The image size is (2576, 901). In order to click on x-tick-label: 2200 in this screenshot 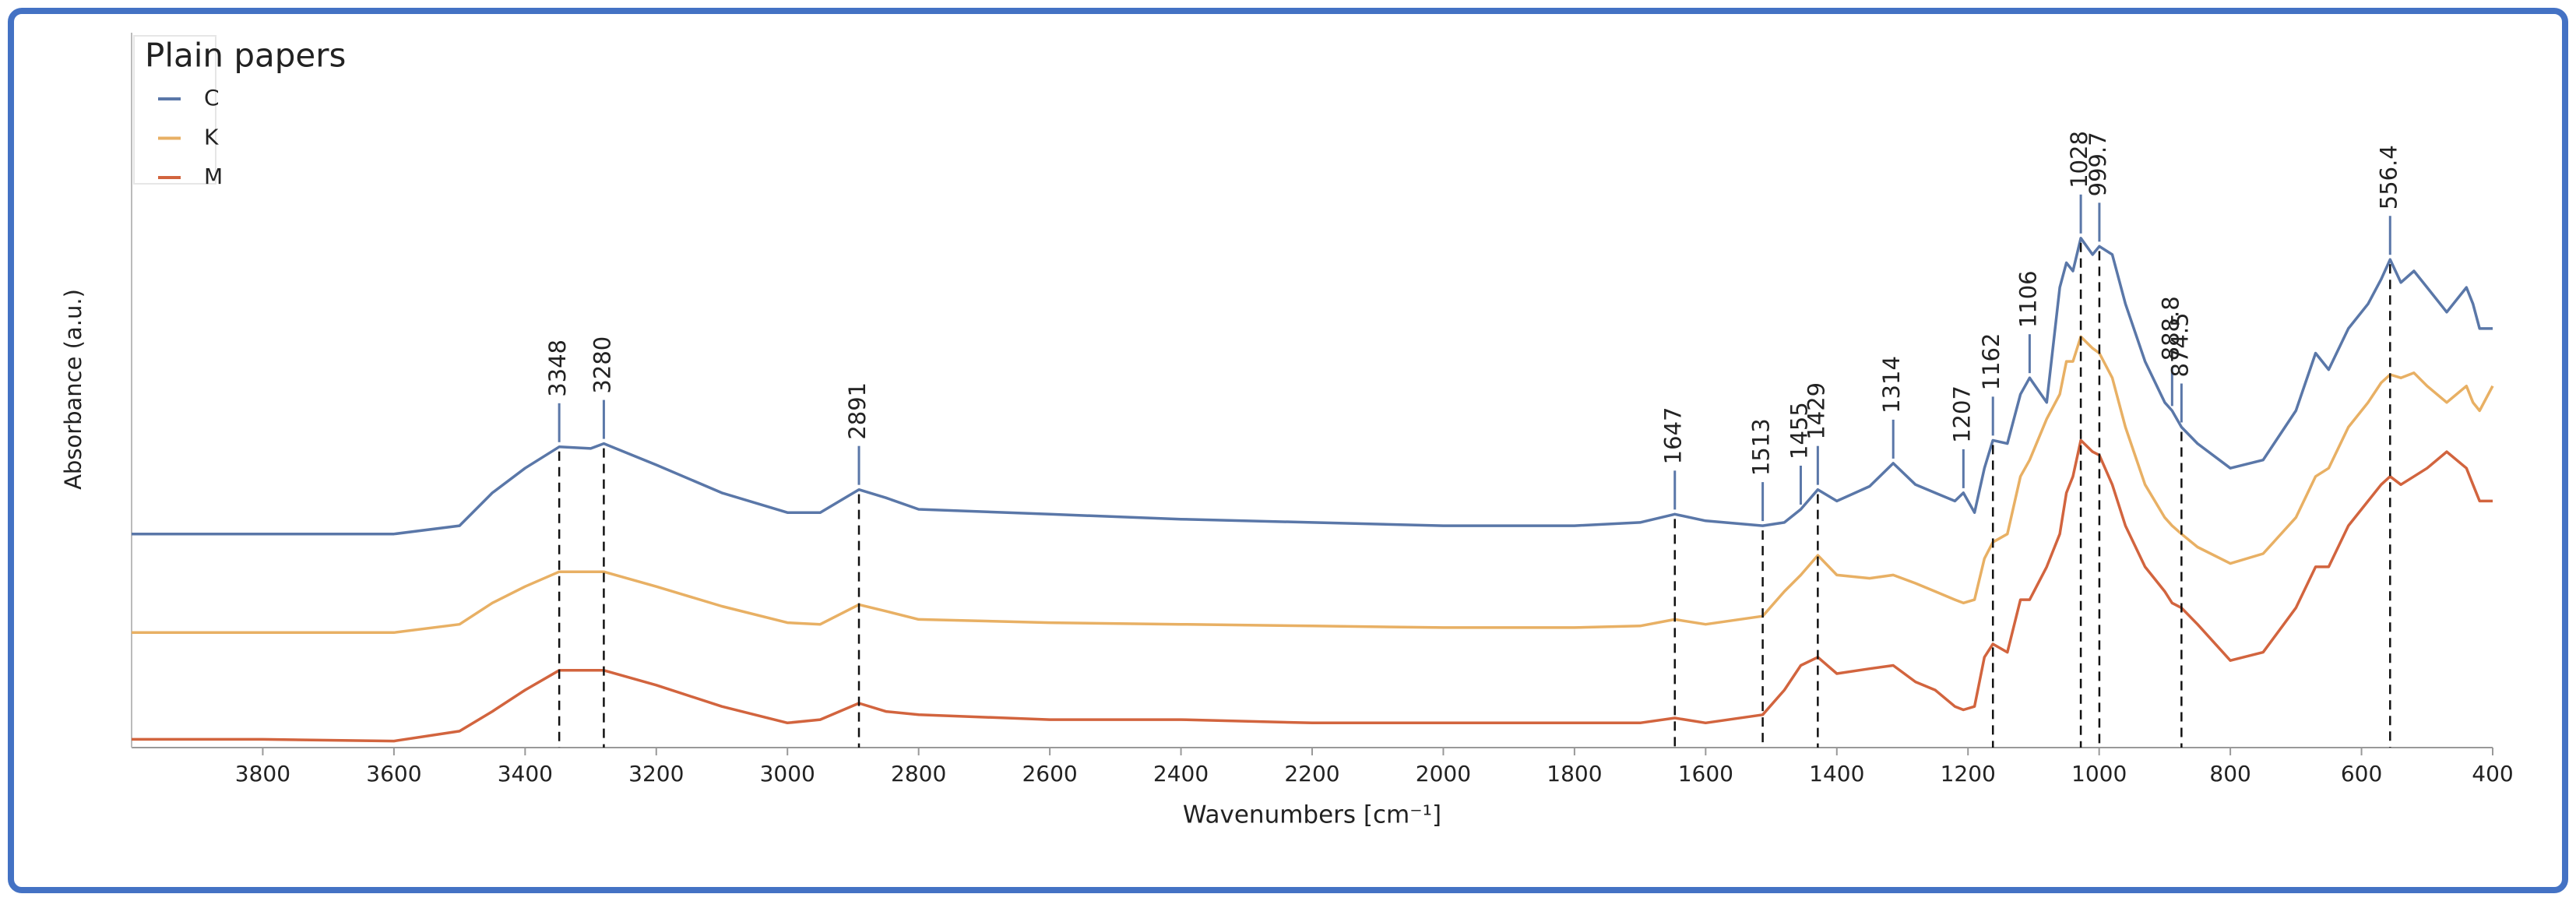, I will do `click(1311, 774)`.